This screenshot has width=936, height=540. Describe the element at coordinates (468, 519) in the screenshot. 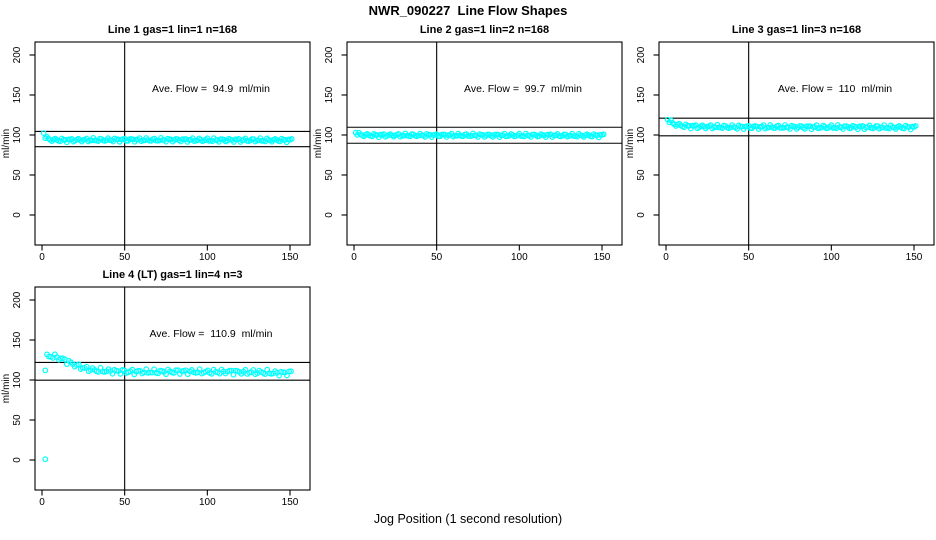

I see `x-axis-label: Jog Position (1 second resolution)` at that location.